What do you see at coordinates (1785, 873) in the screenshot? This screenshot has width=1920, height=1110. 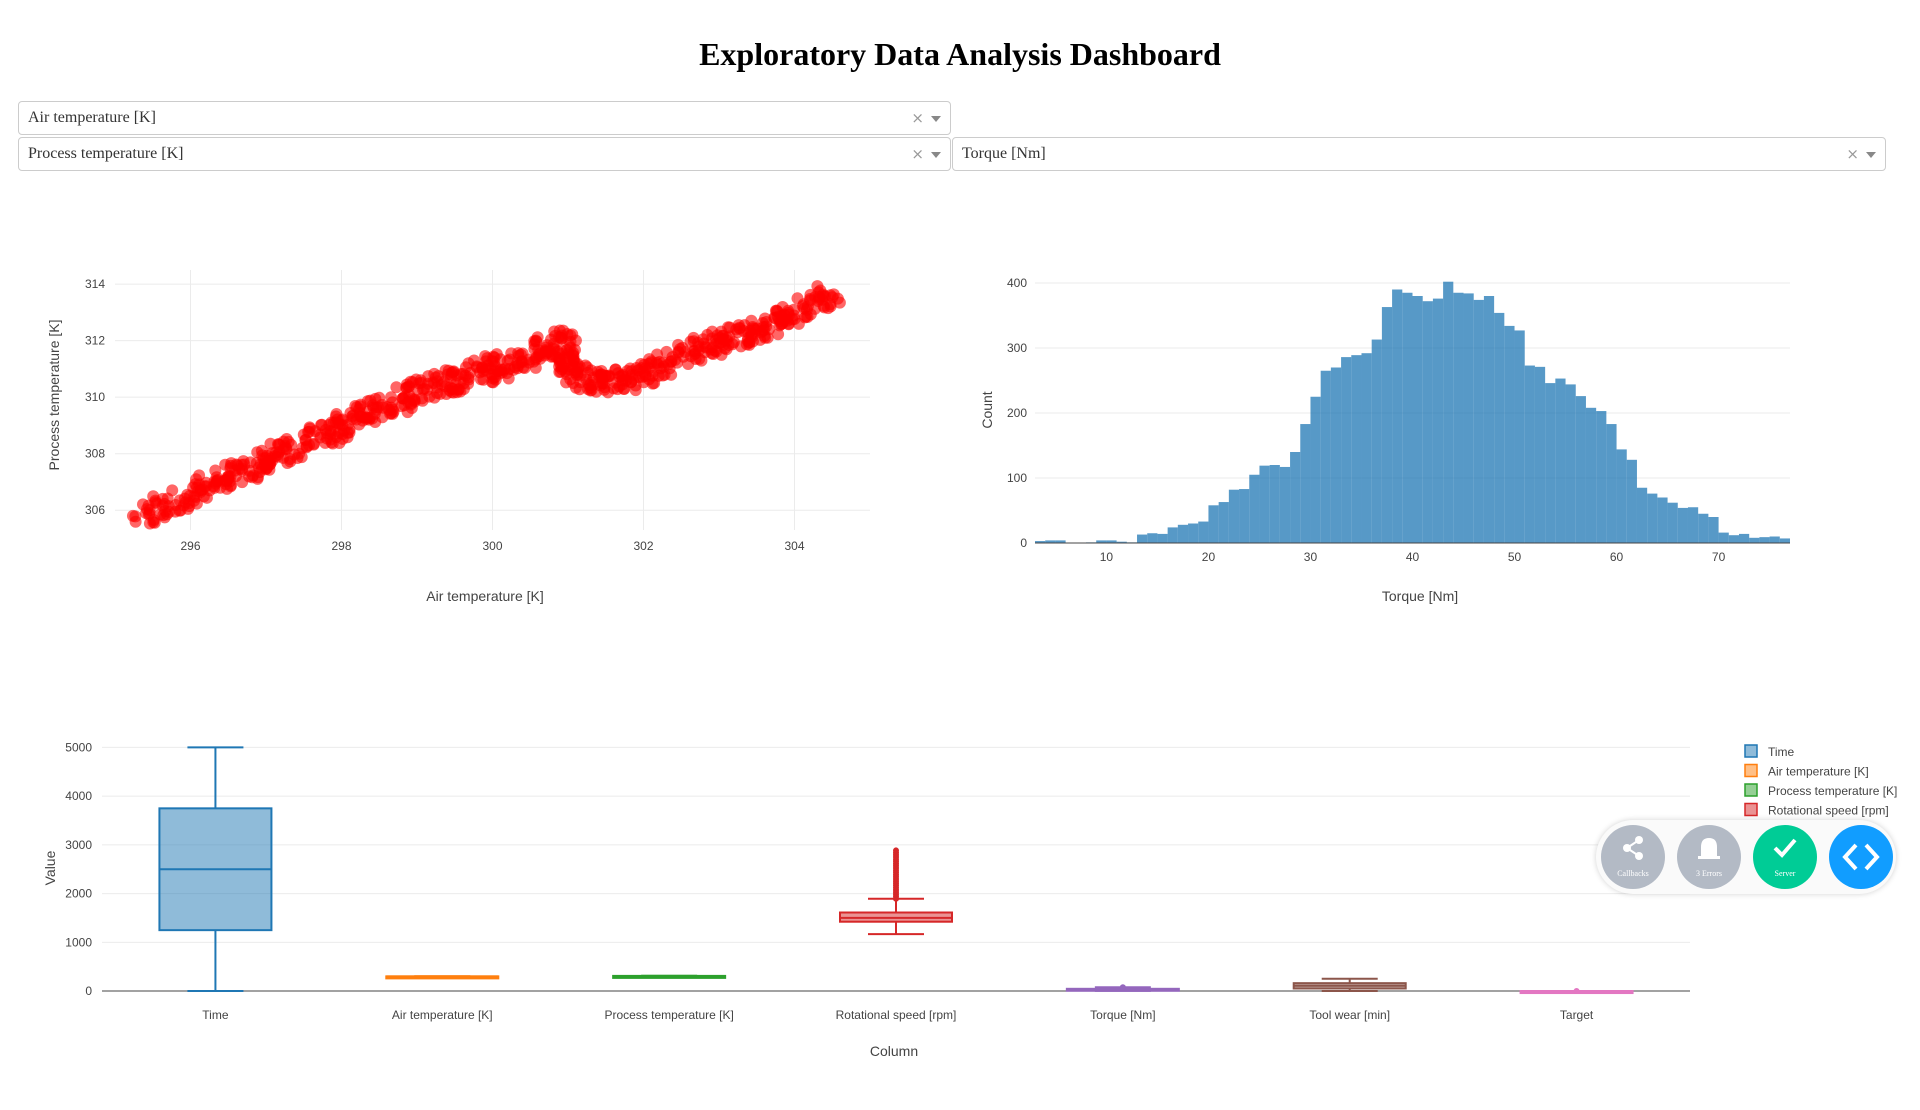 I see `server-label: Server` at bounding box center [1785, 873].